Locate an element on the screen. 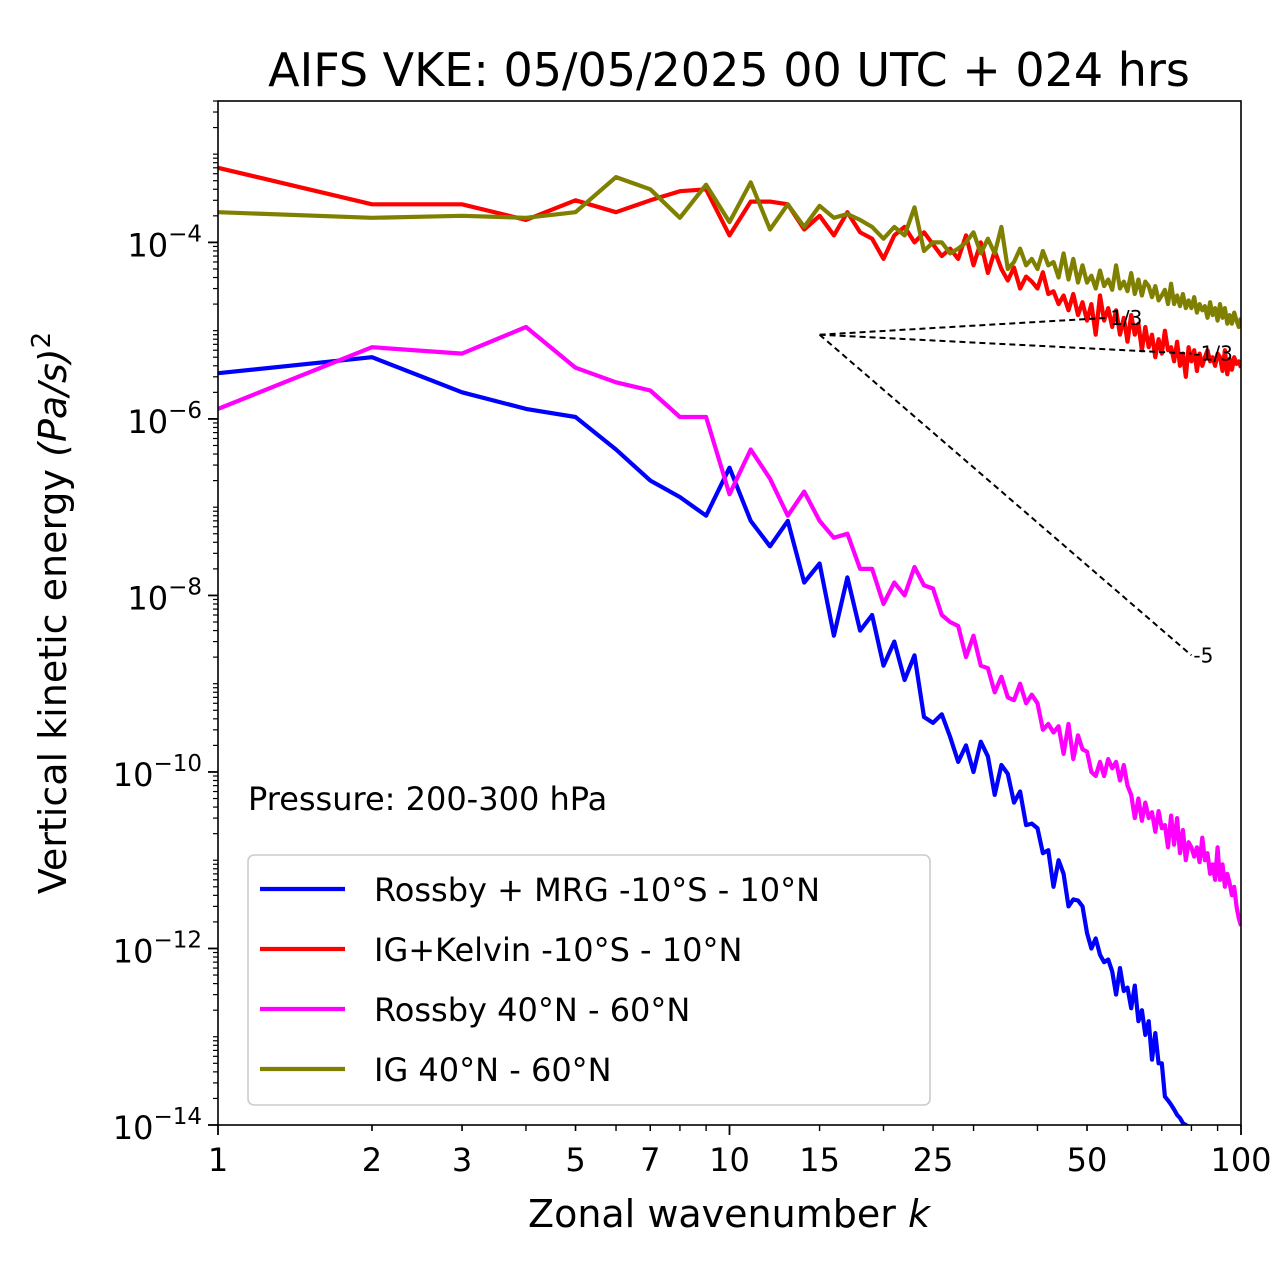 This screenshot has height=1288, width=1280. reference-lines: -1/3 1/3 -5 is located at coordinates (1025, 486).